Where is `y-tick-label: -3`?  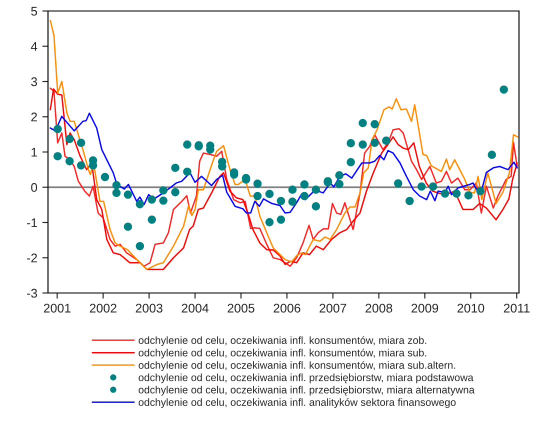
y-tick-label: -3 is located at coordinates (32, 293).